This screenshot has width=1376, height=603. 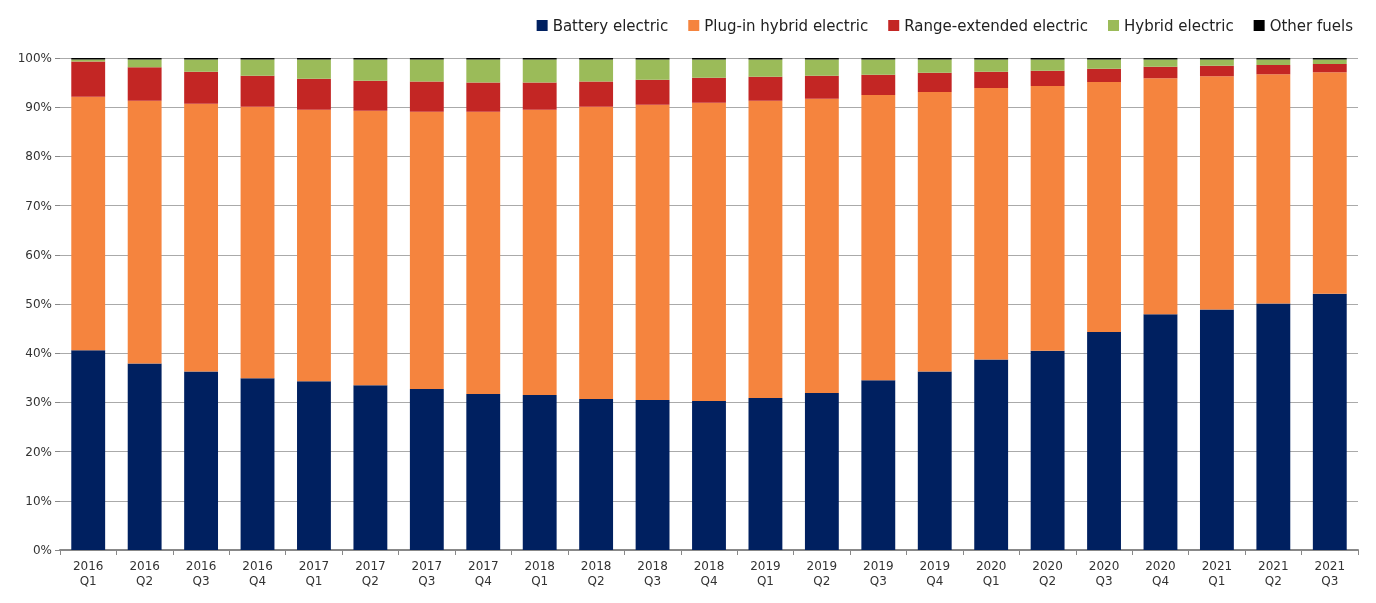 I want to click on x-tick-label: 2018 Q4, so click(x=709, y=573).